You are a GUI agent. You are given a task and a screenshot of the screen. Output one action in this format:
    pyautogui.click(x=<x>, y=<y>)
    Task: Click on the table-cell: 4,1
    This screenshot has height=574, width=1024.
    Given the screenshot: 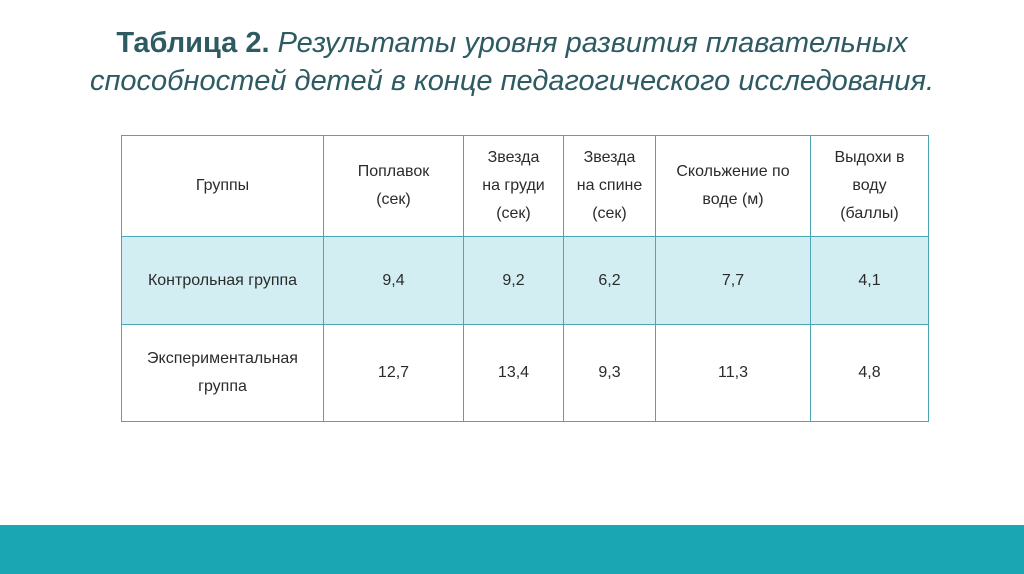 What is the action you would take?
    pyautogui.click(x=869, y=280)
    